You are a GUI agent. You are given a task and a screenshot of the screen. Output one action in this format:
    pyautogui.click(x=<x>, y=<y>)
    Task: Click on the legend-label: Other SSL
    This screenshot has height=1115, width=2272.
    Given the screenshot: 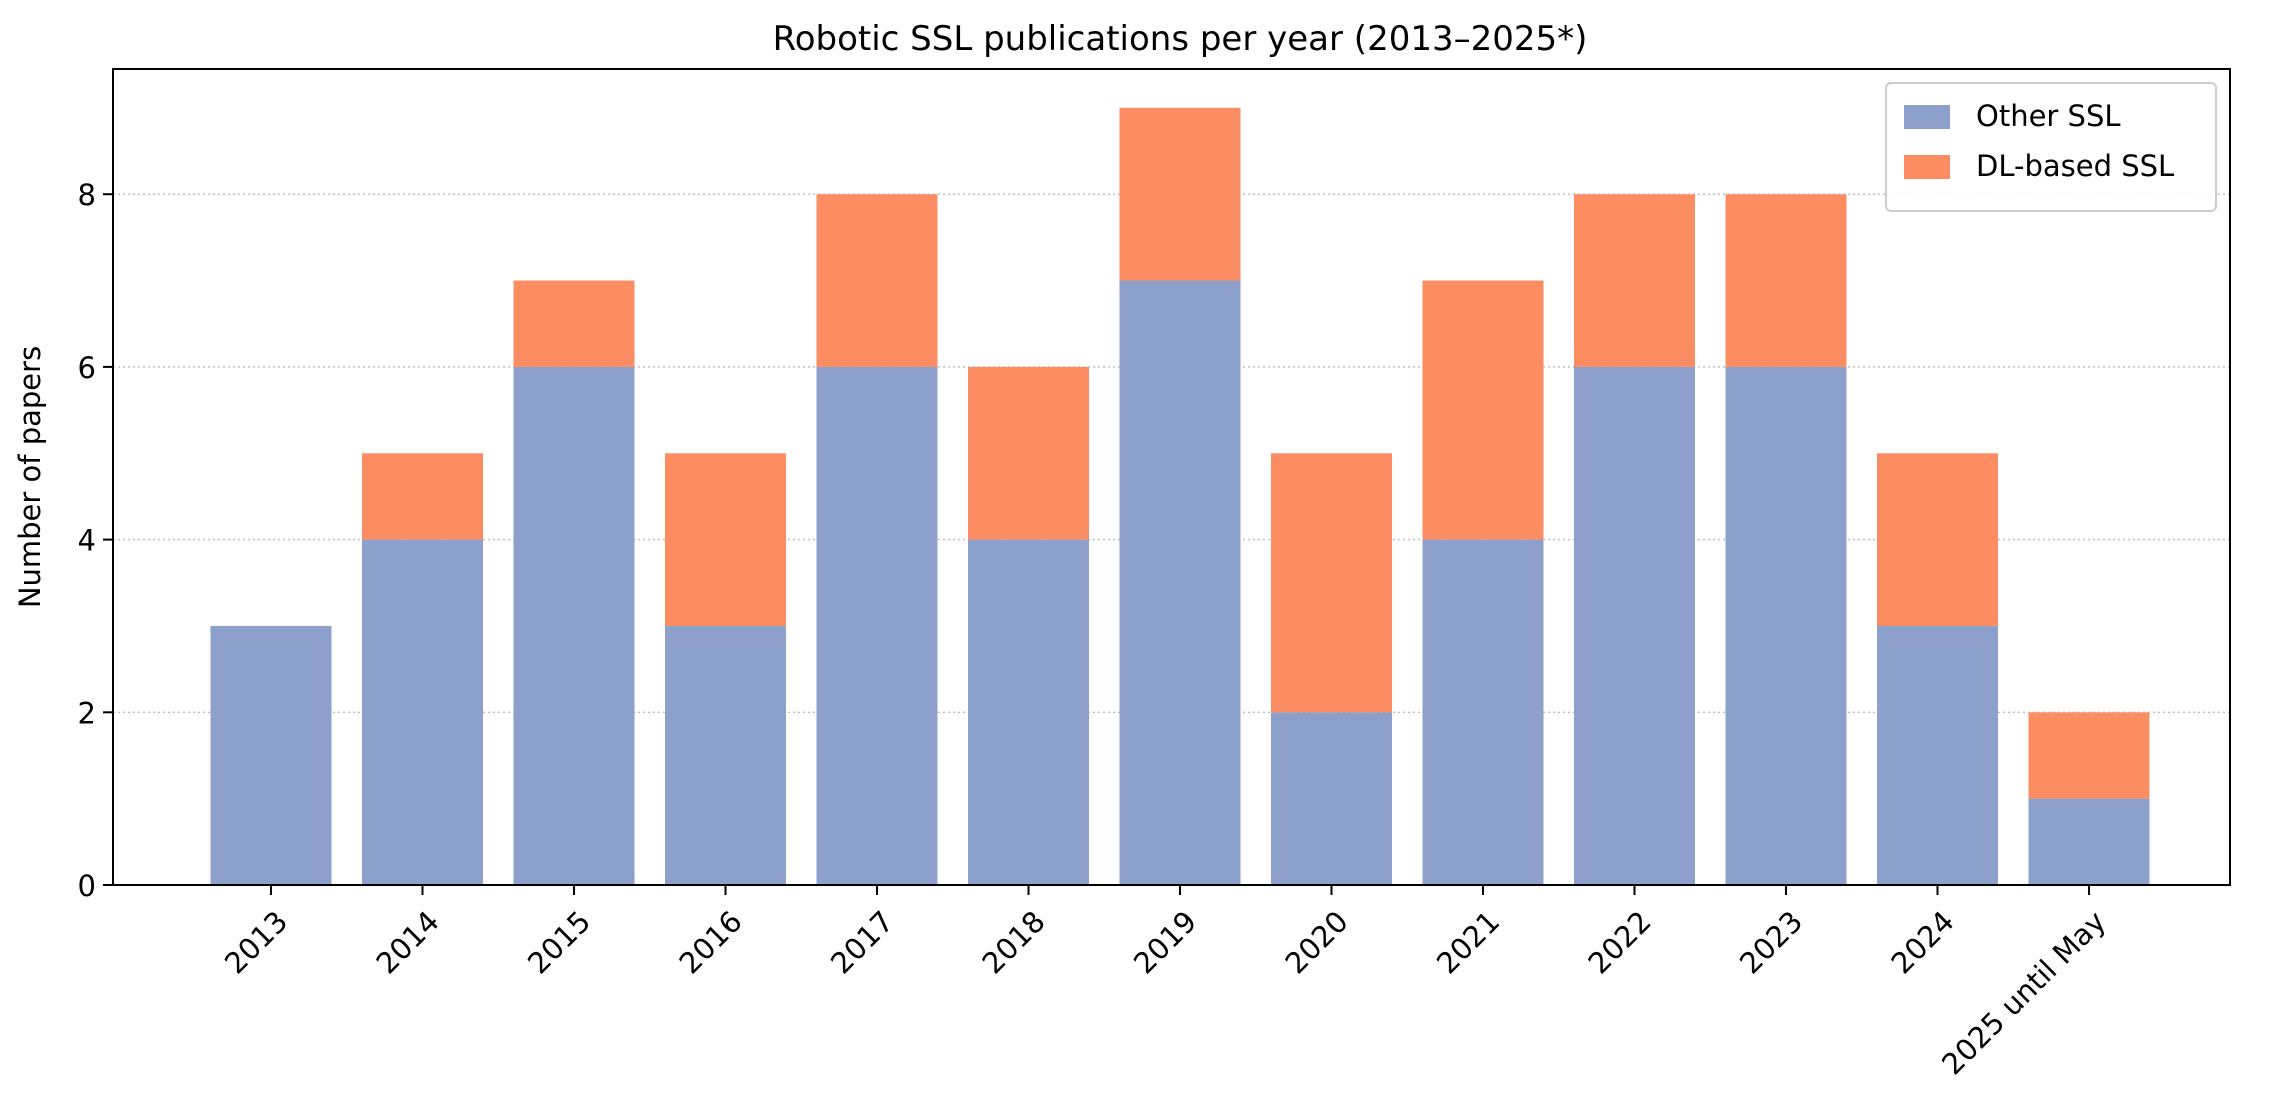 What is the action you would take?
    pyautogui.click(x=2048, y=116)
    